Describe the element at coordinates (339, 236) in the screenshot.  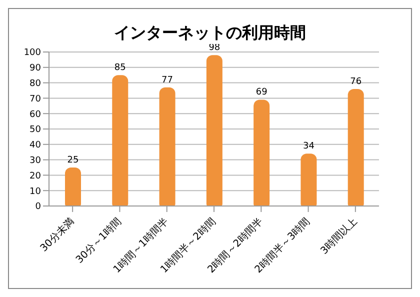
I see `x-tick-label: 3時間以上` at that location.